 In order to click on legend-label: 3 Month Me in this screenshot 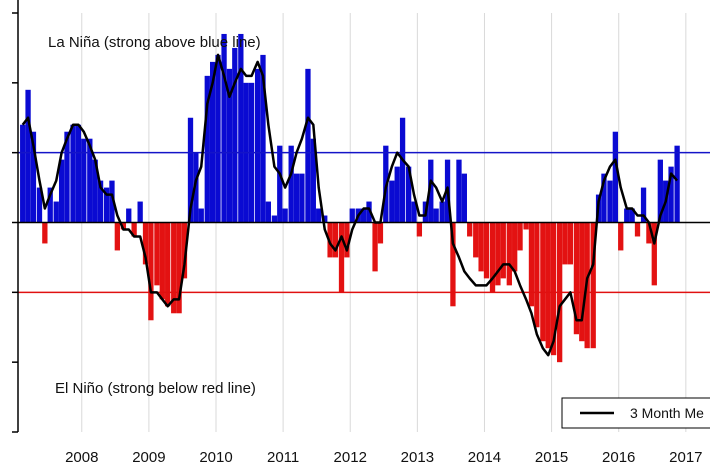, I will do `click(667, 413)`.